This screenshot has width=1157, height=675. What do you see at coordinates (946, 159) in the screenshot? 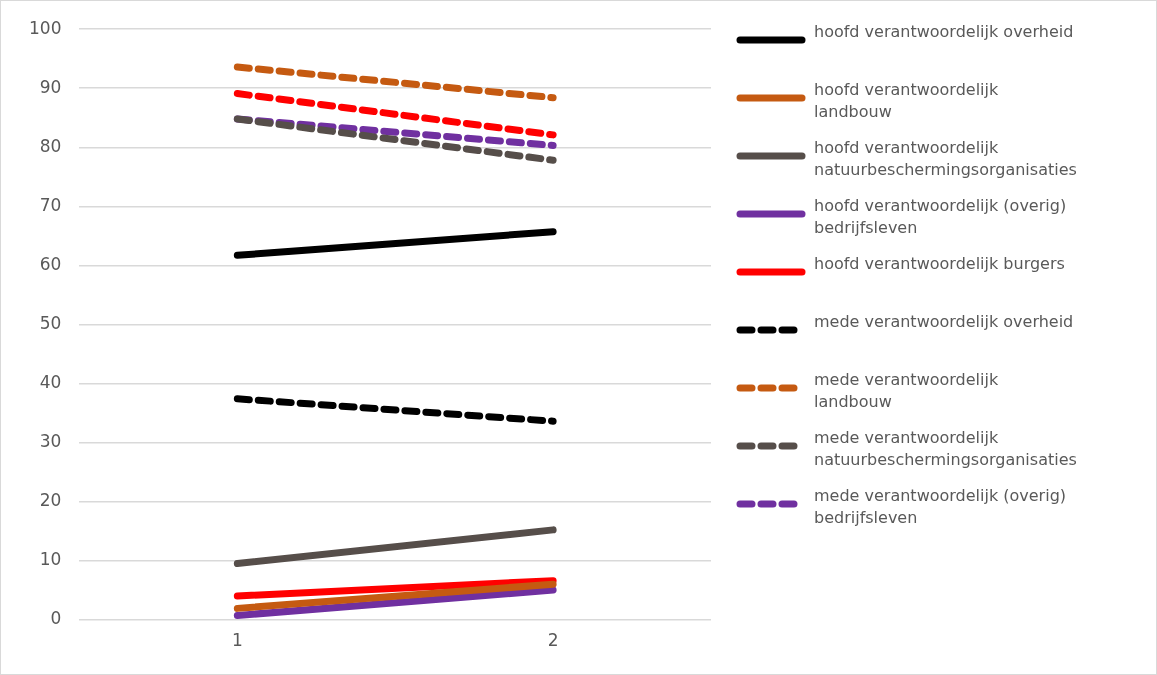
I see `legend-label: hoofd verantwoordelijk natuurbeschermingsorganisaties` at bounding box center [946, 159].